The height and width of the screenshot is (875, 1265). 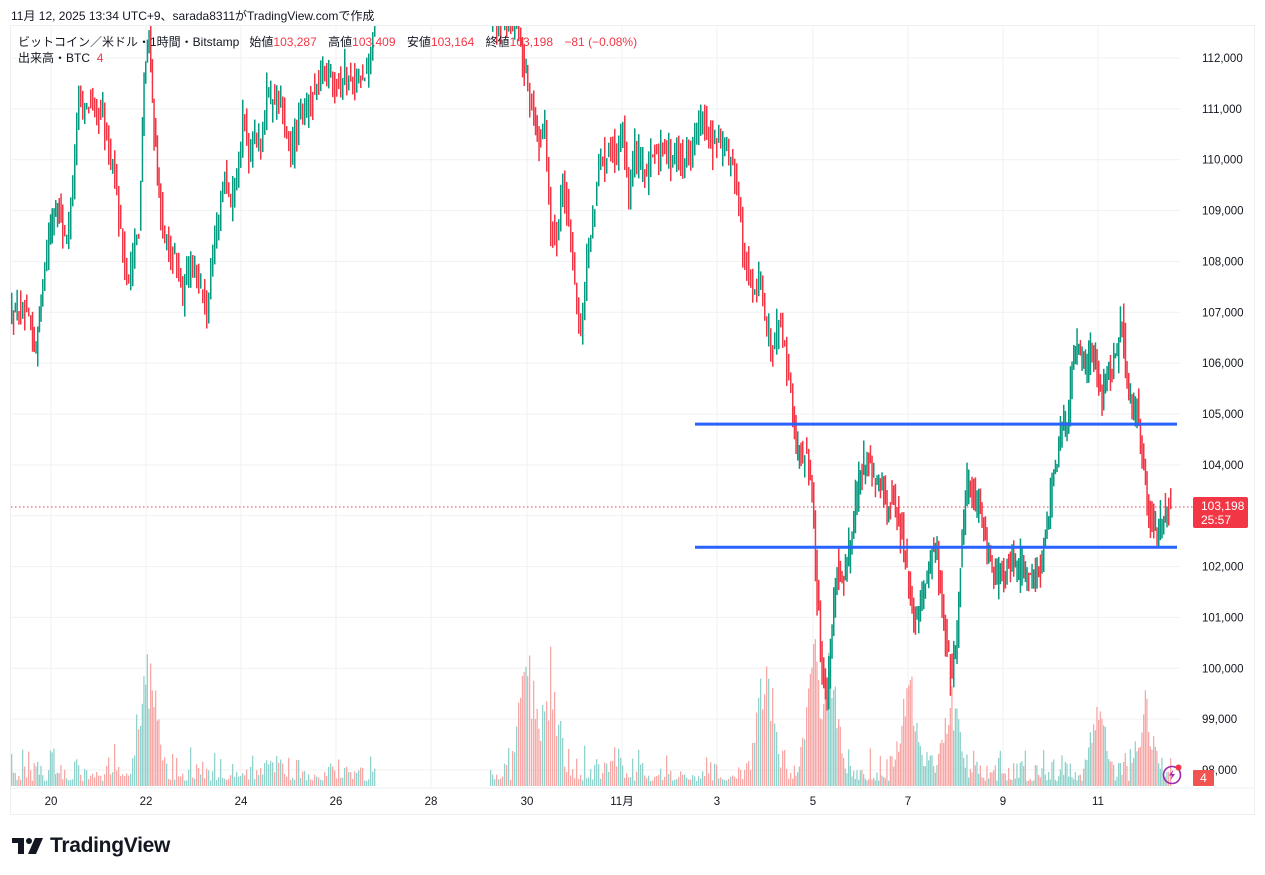 What do you see at coordinates (1223, 618) in the screenshot?
I see `price-axis-label: 101,000` at bounding box center [1223, 618].